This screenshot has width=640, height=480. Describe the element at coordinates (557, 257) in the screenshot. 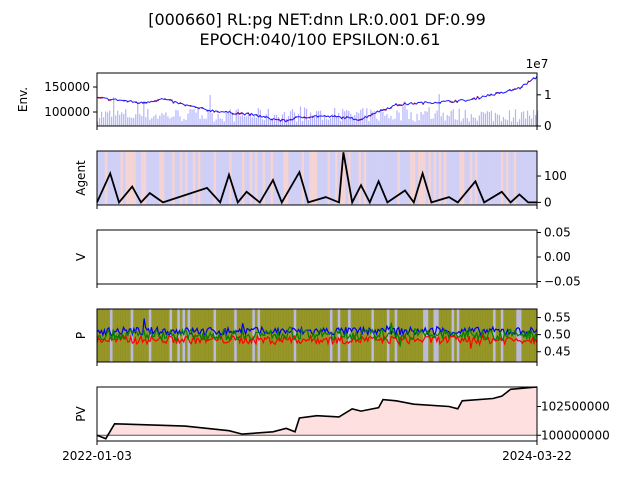

I see `v-tick-label: 0.00` at that location.